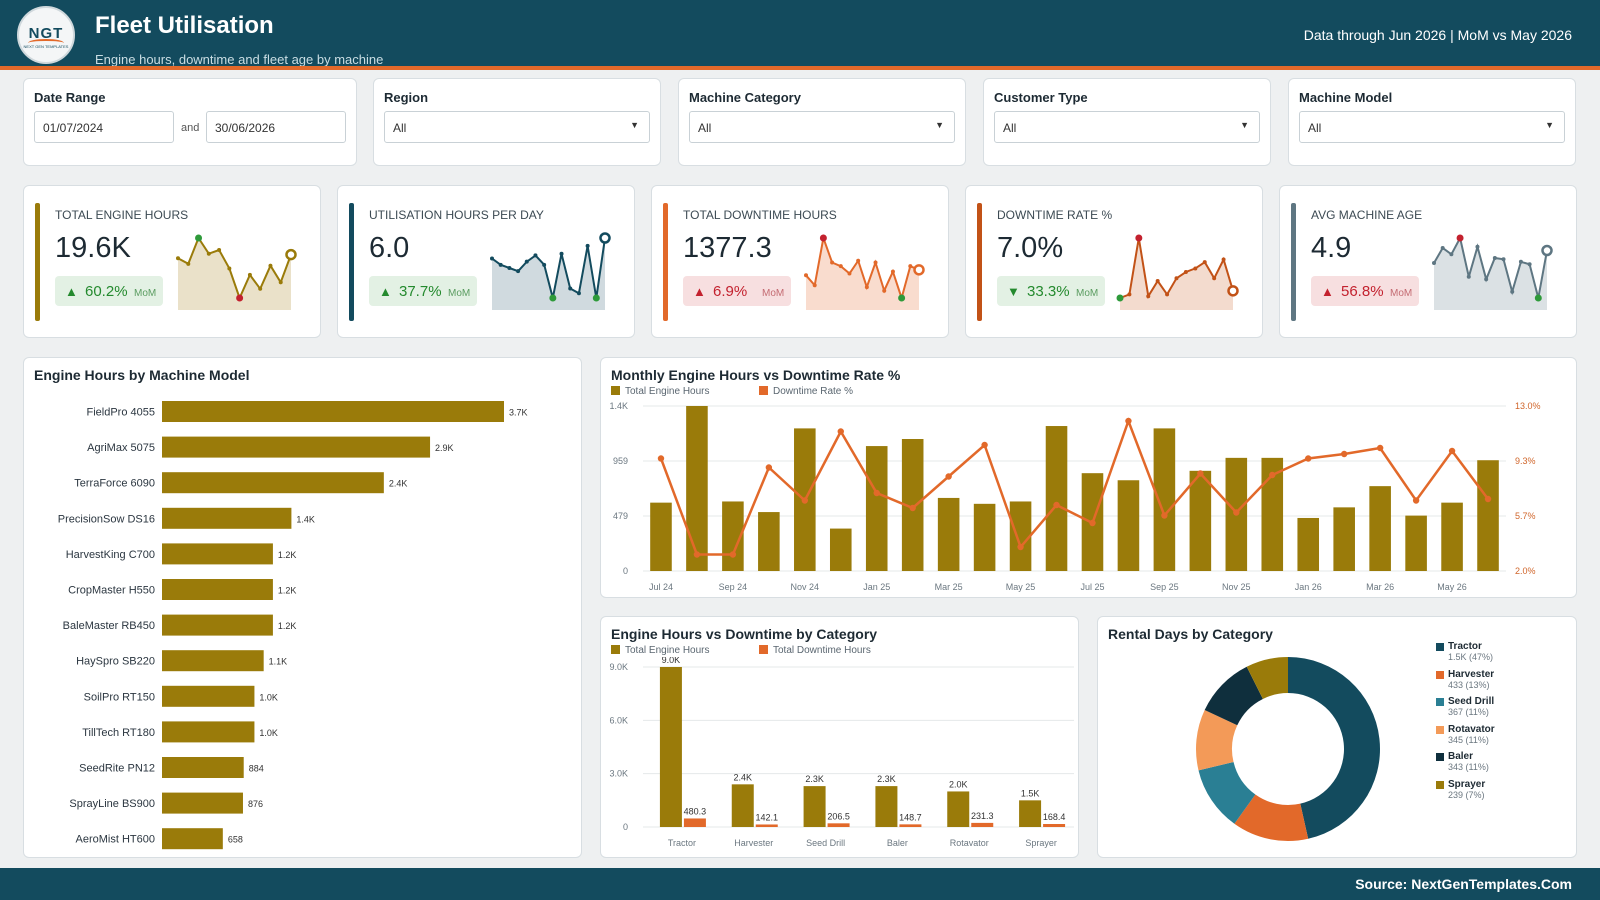 This screenshot has height=900, width=1600. What do you see at coordinates (618, 774) in the screenshot?
I see `y-tick: 3.0K` at bounding box center [618, 774].